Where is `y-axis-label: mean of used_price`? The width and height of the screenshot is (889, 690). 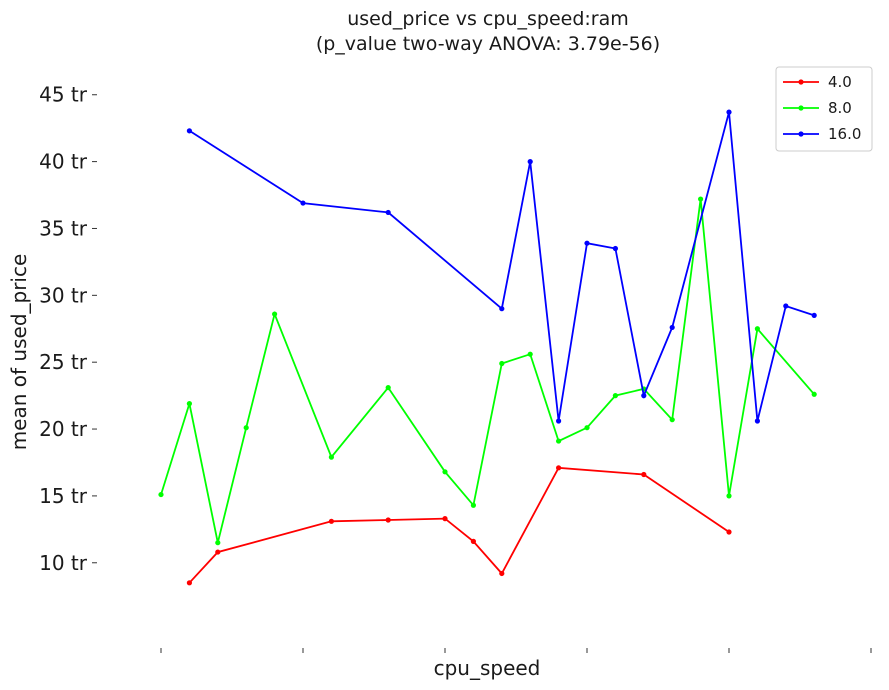
y-axis-label: mean of used_price is located at coordinates (19, 352).